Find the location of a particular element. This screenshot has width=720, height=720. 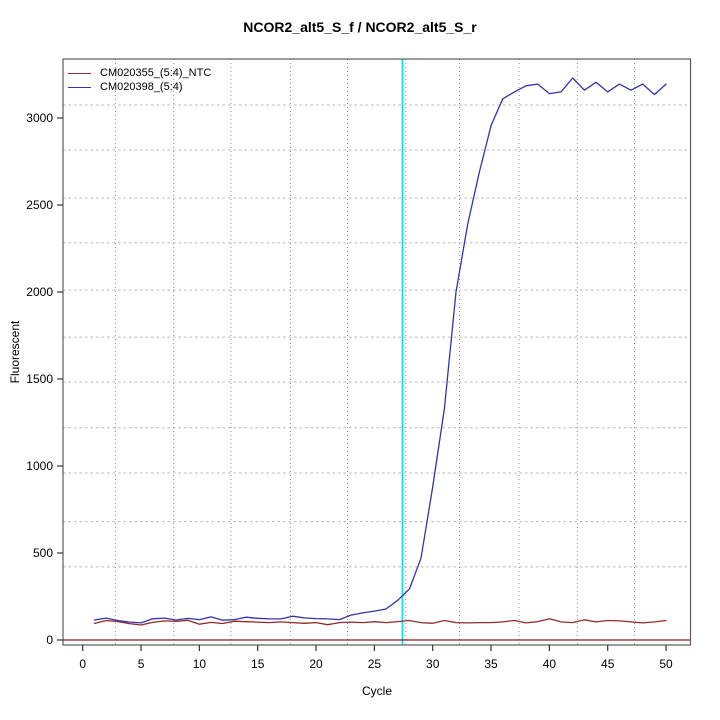

y-tick-label: 1500 is located at coordinates (39, 379).